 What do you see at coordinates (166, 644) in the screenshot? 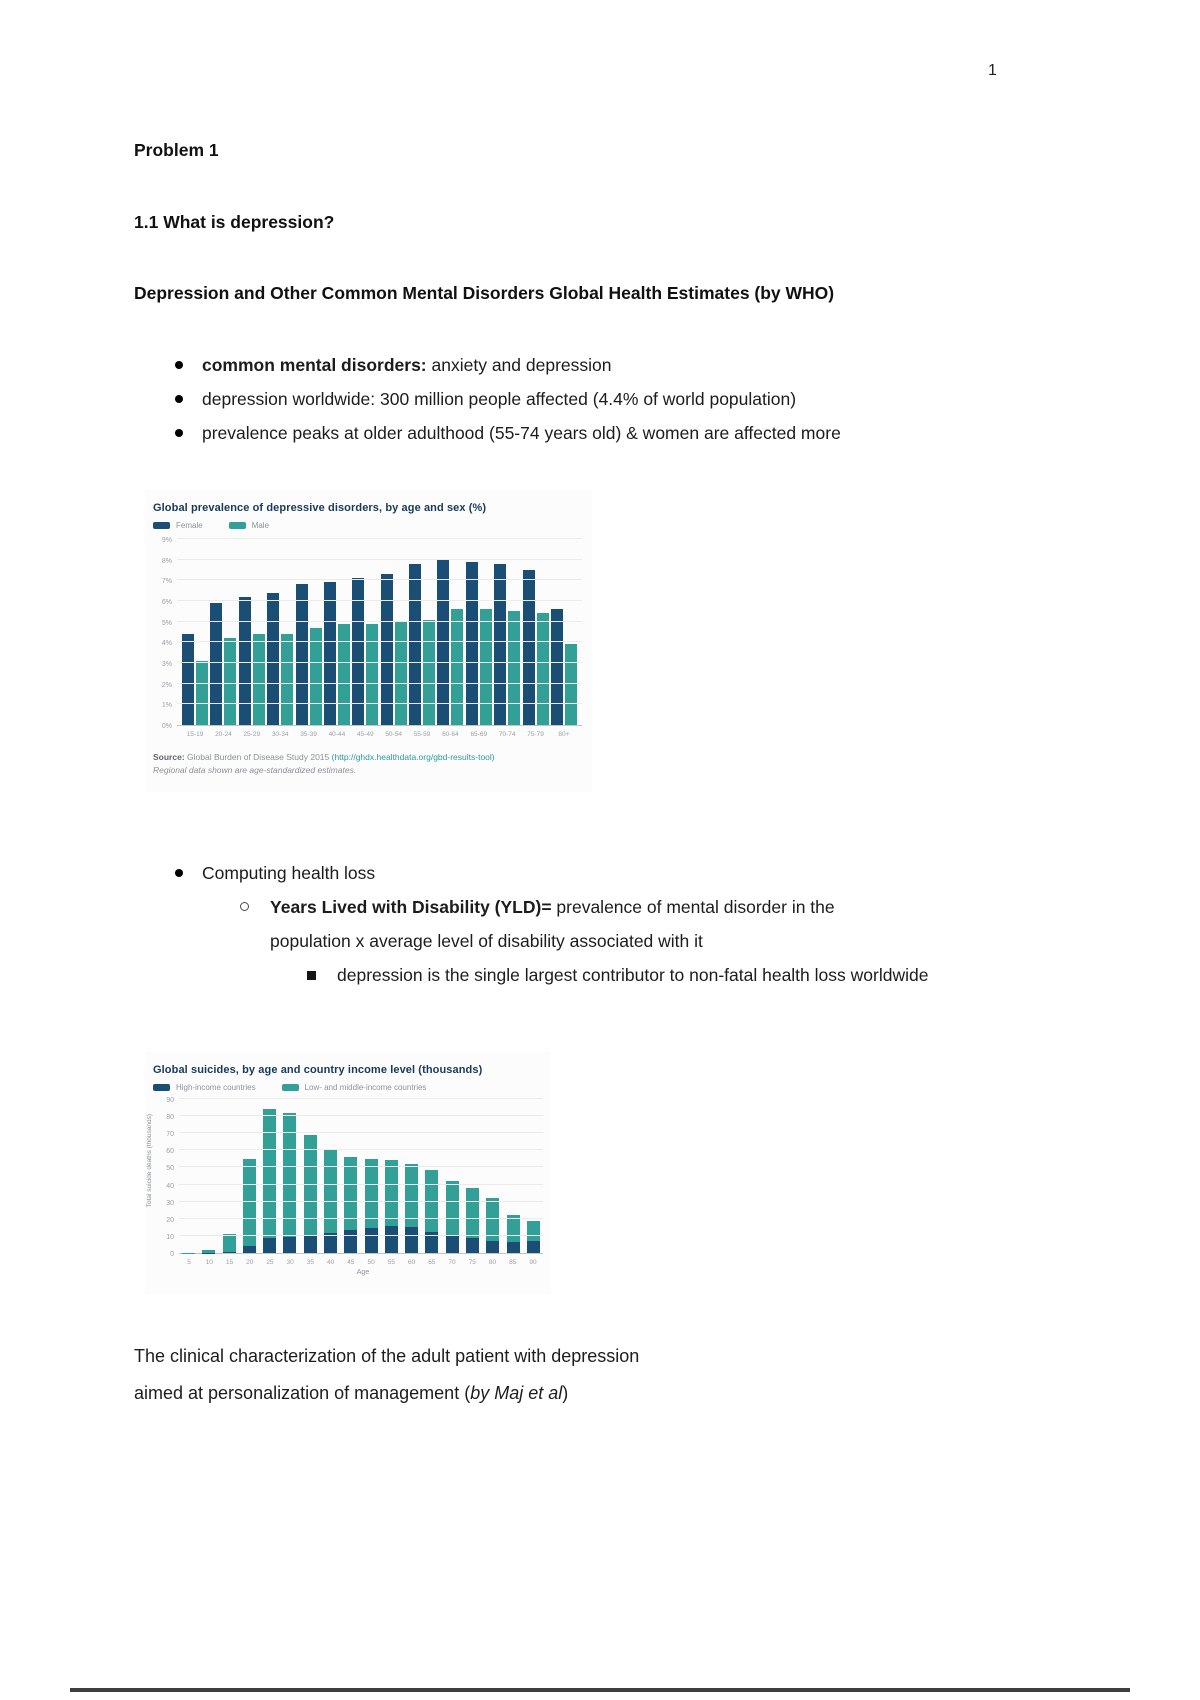
I see `y-tick-label: 4%` at bounding box center [166, 644].